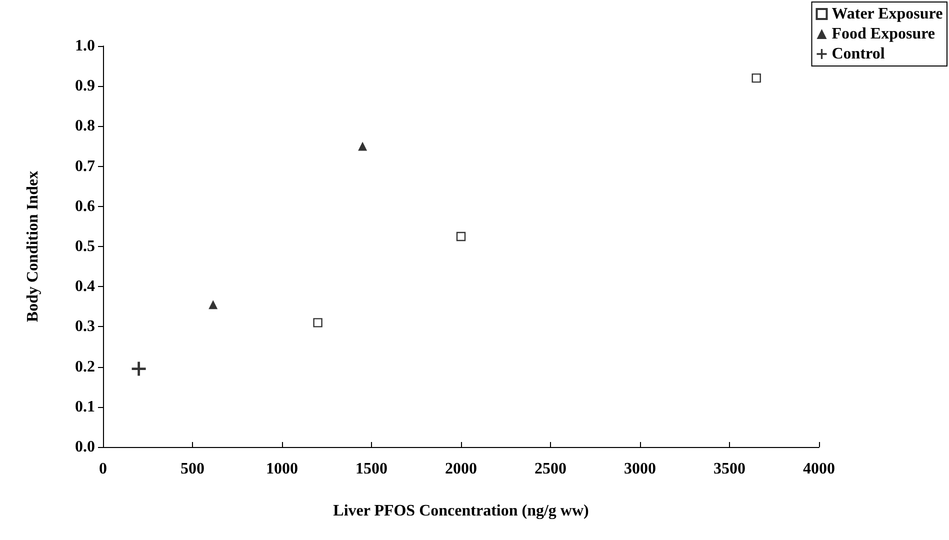  Describe the element at coordinates (85, 206) in the screenshot. I see `y-tick-label: 0.6` at that location.